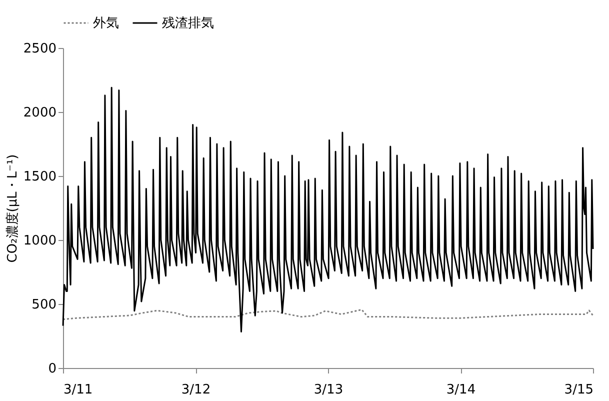 The image size is (609, 401). I want to click on y-tick-label: 0, so click(52, 369).